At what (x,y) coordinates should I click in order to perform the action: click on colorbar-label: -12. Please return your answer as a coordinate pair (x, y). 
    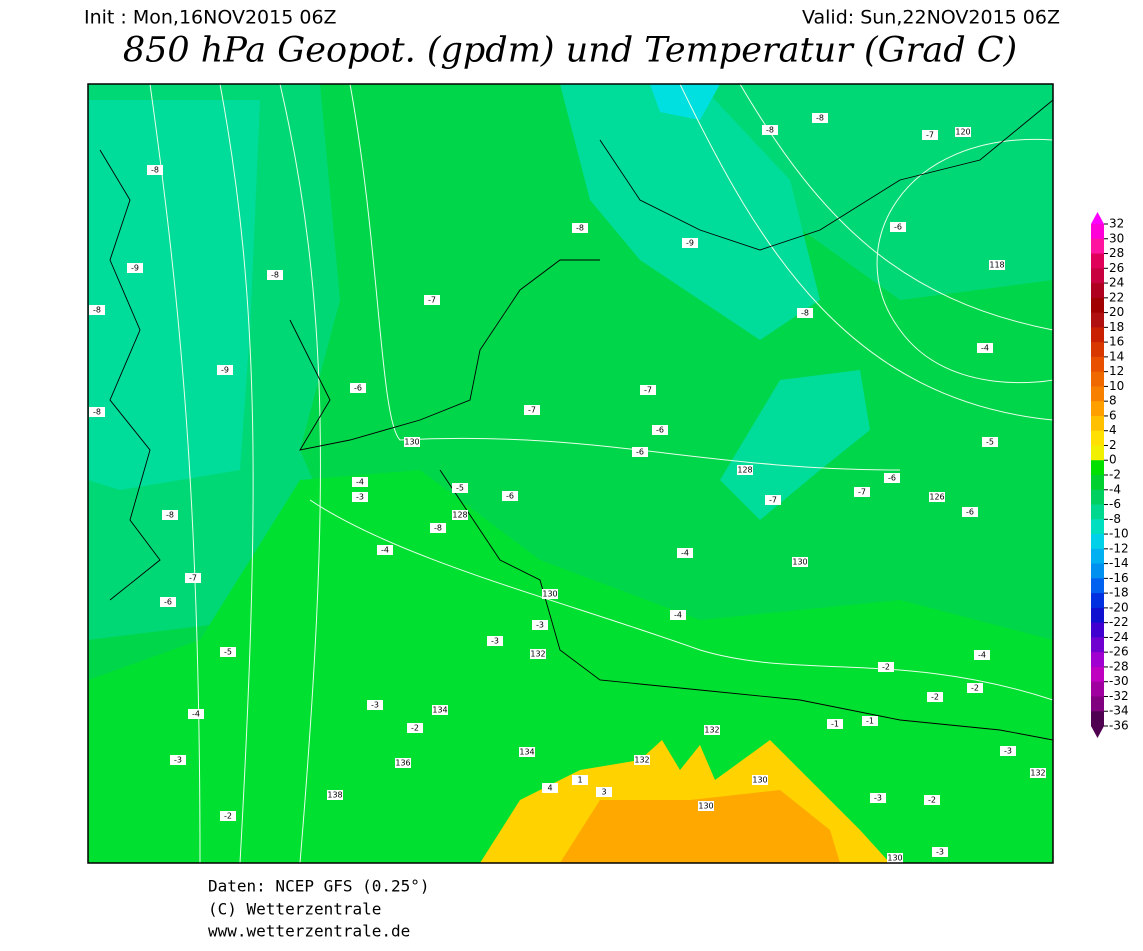
    Looking at the image, I should click on (1119, 548).